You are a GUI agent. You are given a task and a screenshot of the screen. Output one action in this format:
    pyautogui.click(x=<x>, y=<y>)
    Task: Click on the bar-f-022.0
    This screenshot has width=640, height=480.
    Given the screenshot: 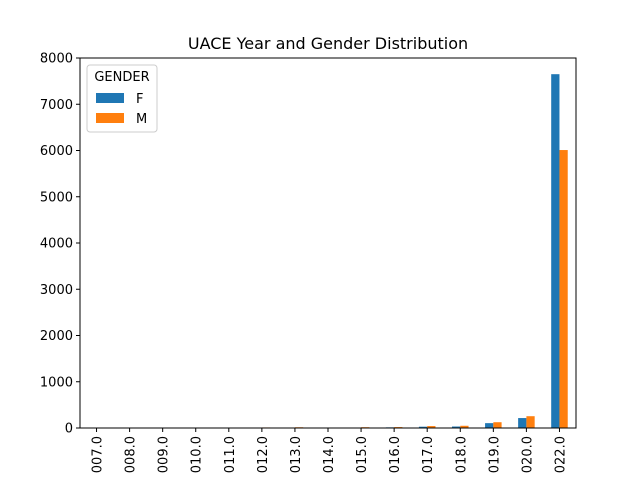 What is the action you would take?
    pyautogui.click(x=555, y=251)
    